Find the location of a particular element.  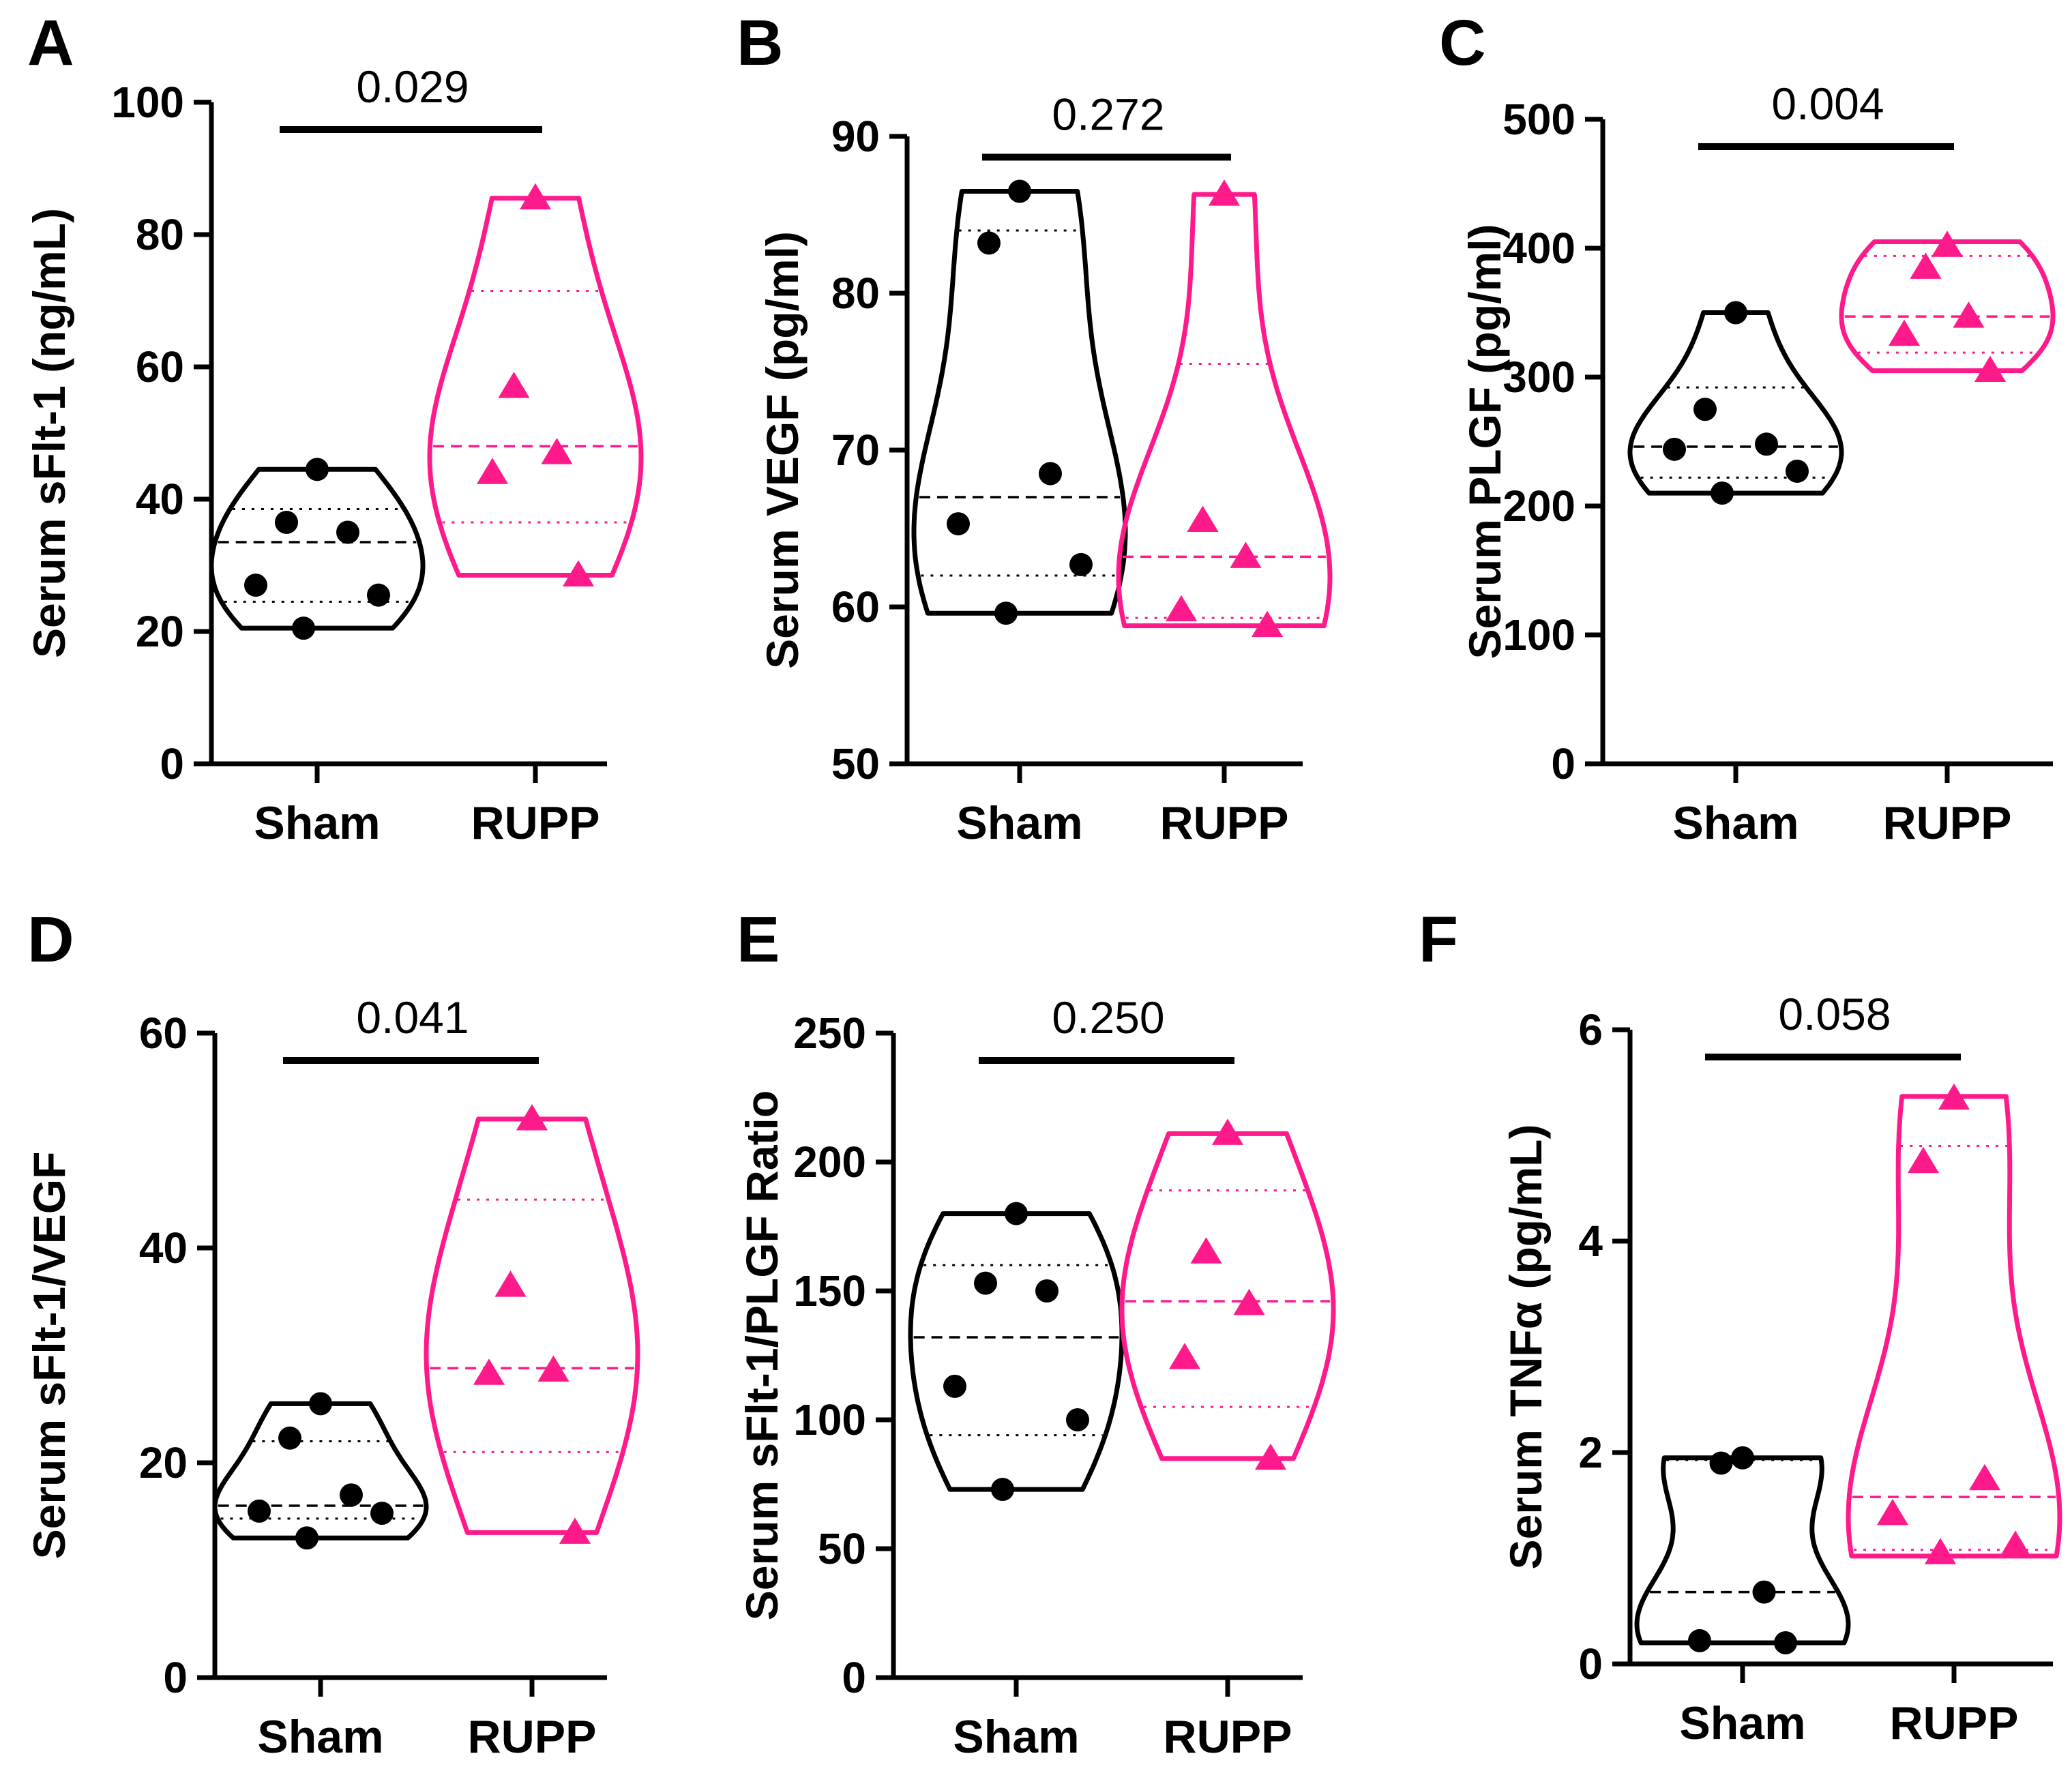

p-value: 0.272 is located at coordinates (1108, 114).